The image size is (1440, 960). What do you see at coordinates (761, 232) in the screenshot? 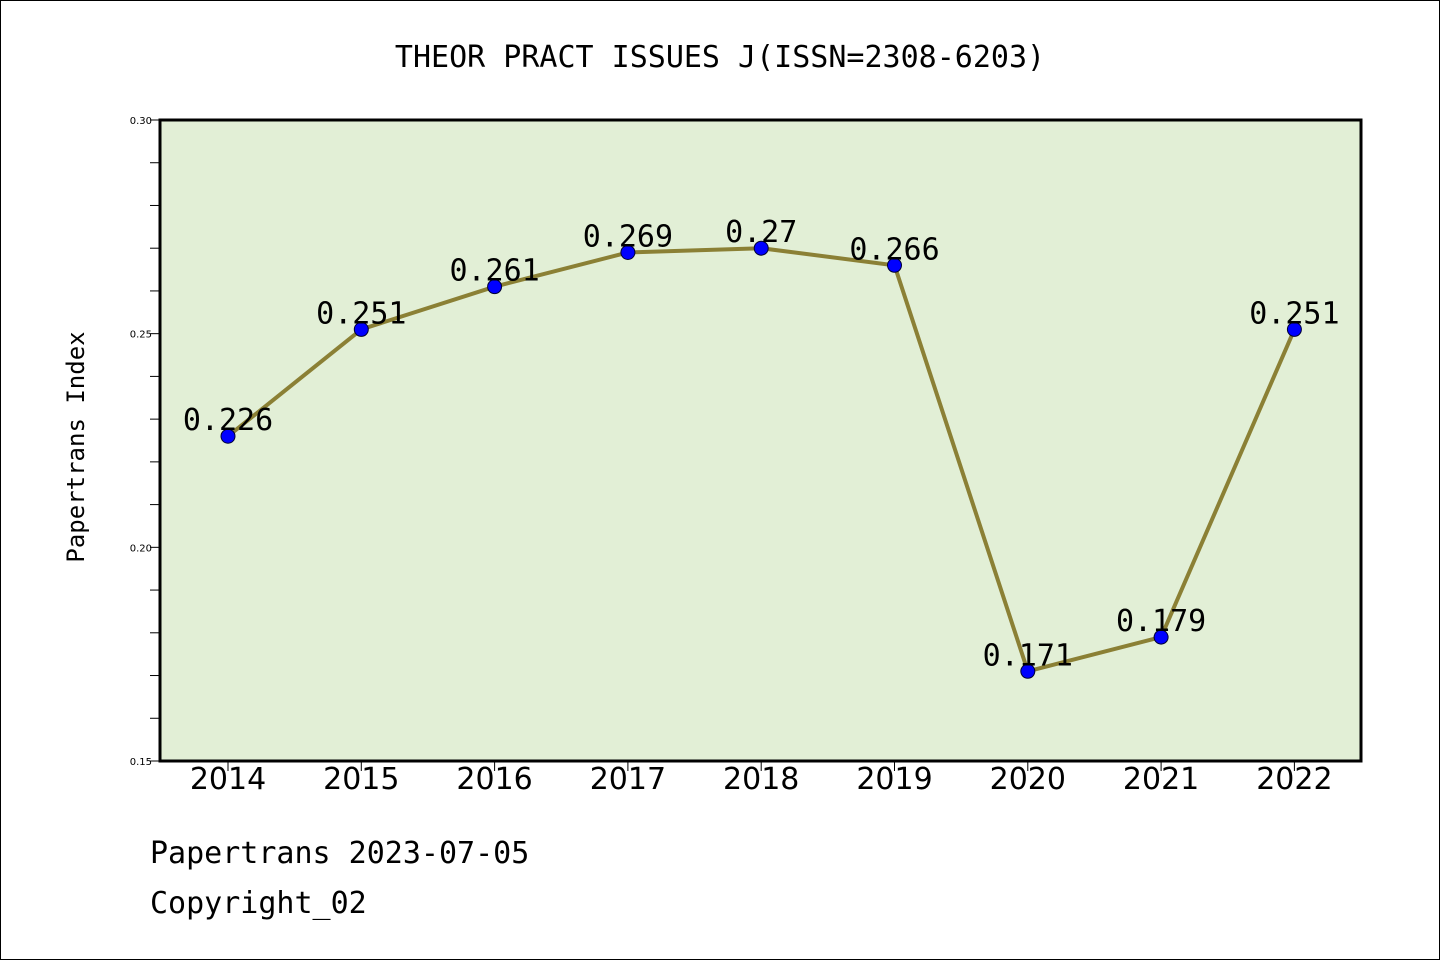
I see `data-label: 0.27` at bounding box center [761, 232].